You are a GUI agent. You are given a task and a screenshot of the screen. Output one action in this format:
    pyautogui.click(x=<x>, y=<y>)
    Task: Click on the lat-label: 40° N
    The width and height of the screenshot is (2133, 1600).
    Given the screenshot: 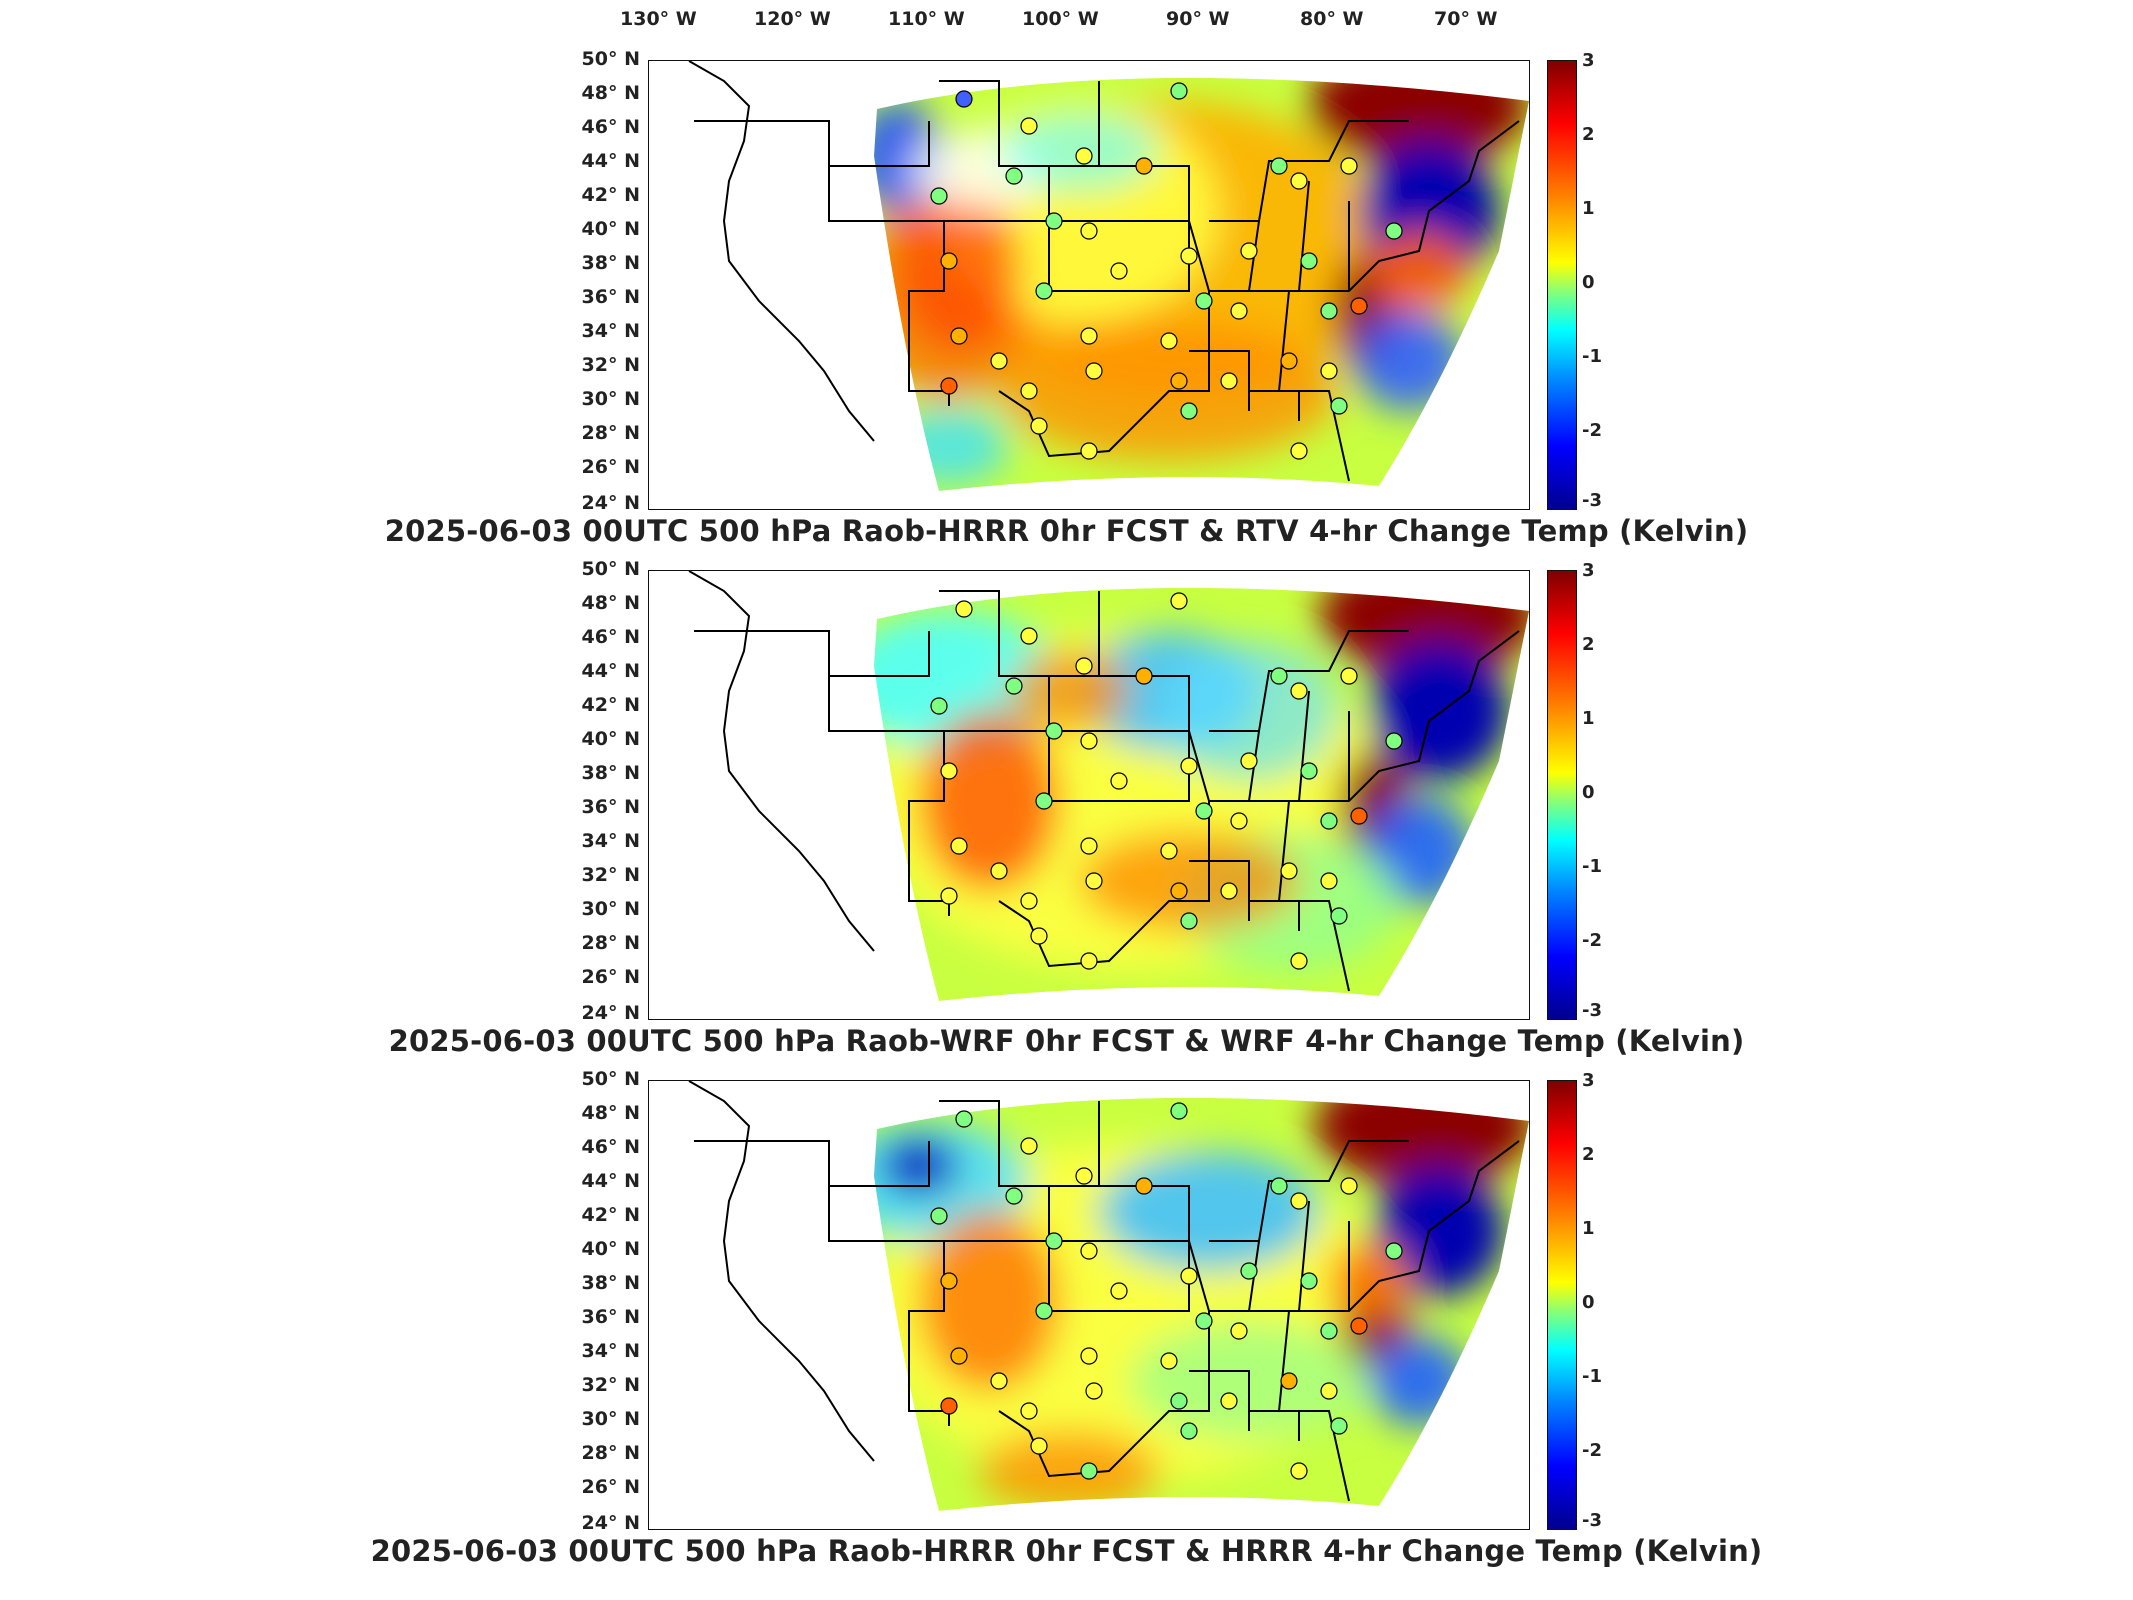 What is the action you would take?
    pyautogui.click(x=610, y=1249)
    